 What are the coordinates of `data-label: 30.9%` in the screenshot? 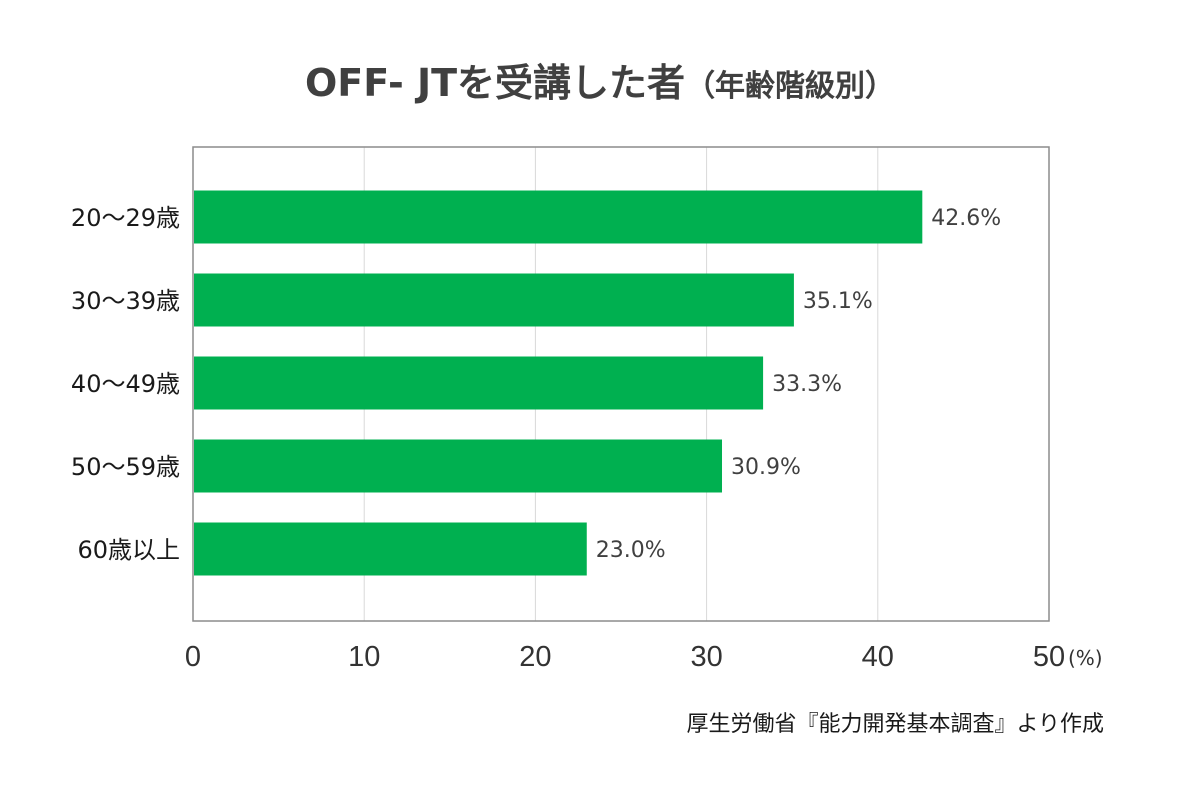 It's located at (766, 467).